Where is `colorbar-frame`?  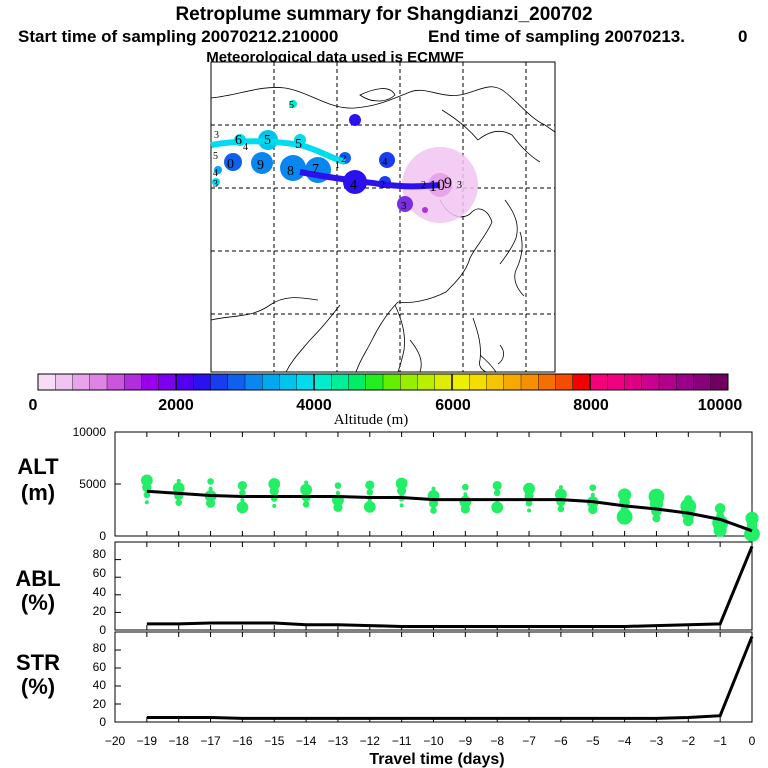
colorbar-frame is located at coordinates (383, 382).